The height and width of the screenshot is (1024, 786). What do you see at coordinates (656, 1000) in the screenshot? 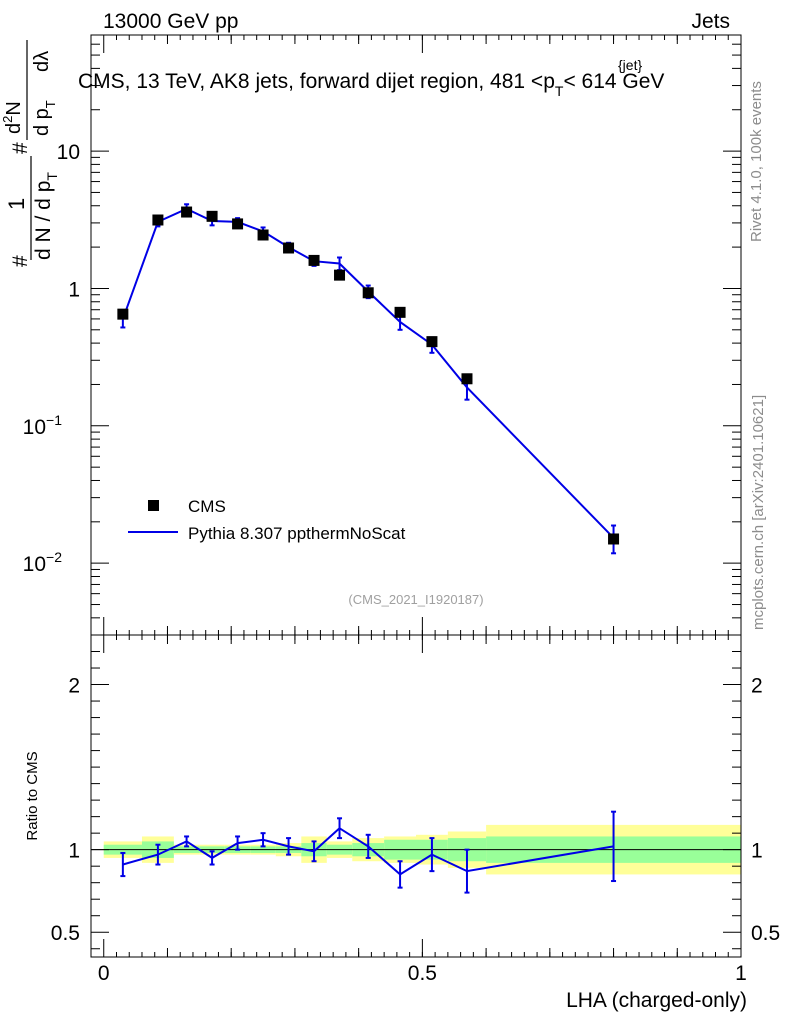
I see `x-axis-label: LHA (charged-only)` at bounding box center [656, 1000].